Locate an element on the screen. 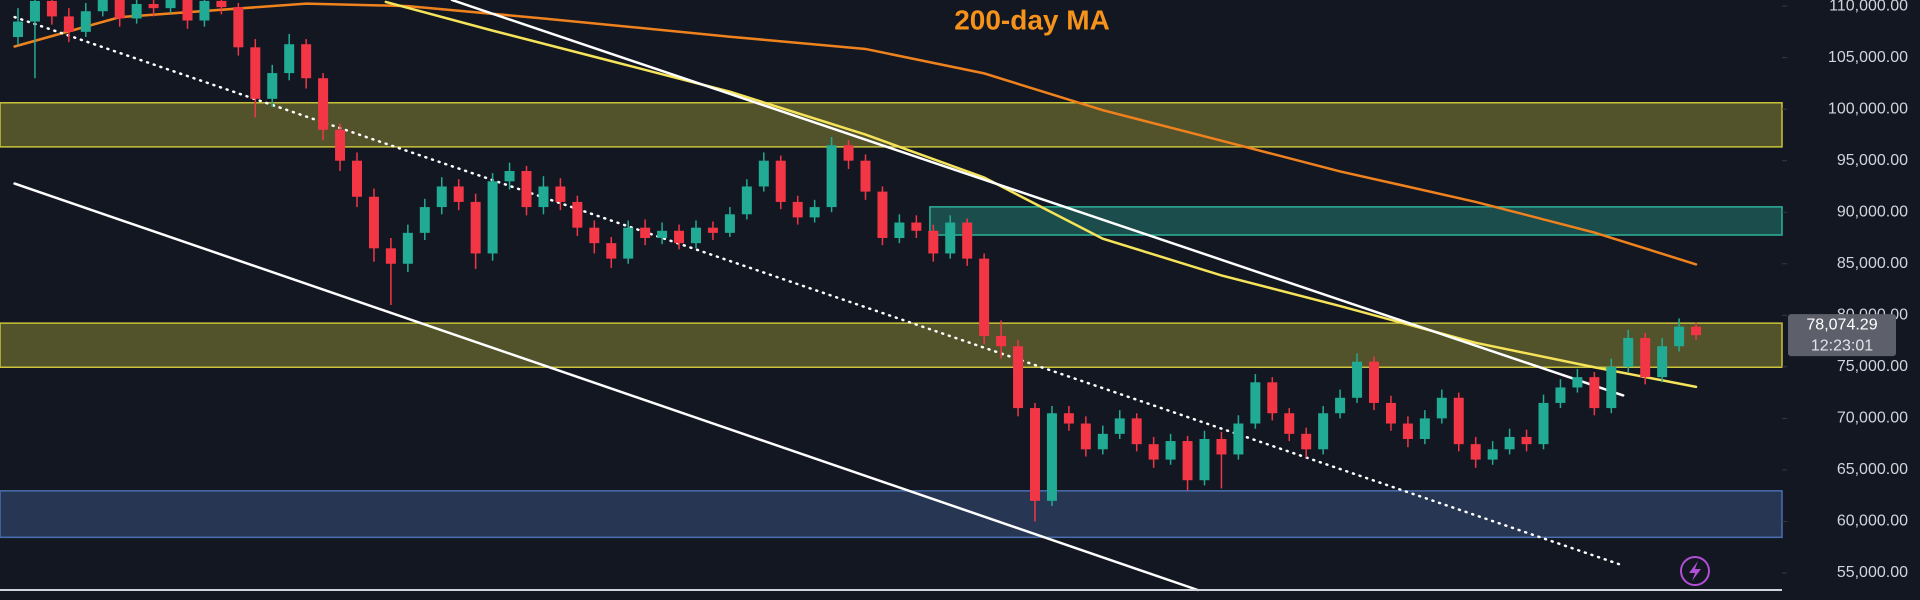 The height and width of the screenshot is (600, 1920). alert-icon is located at coordinates (1695, 571).